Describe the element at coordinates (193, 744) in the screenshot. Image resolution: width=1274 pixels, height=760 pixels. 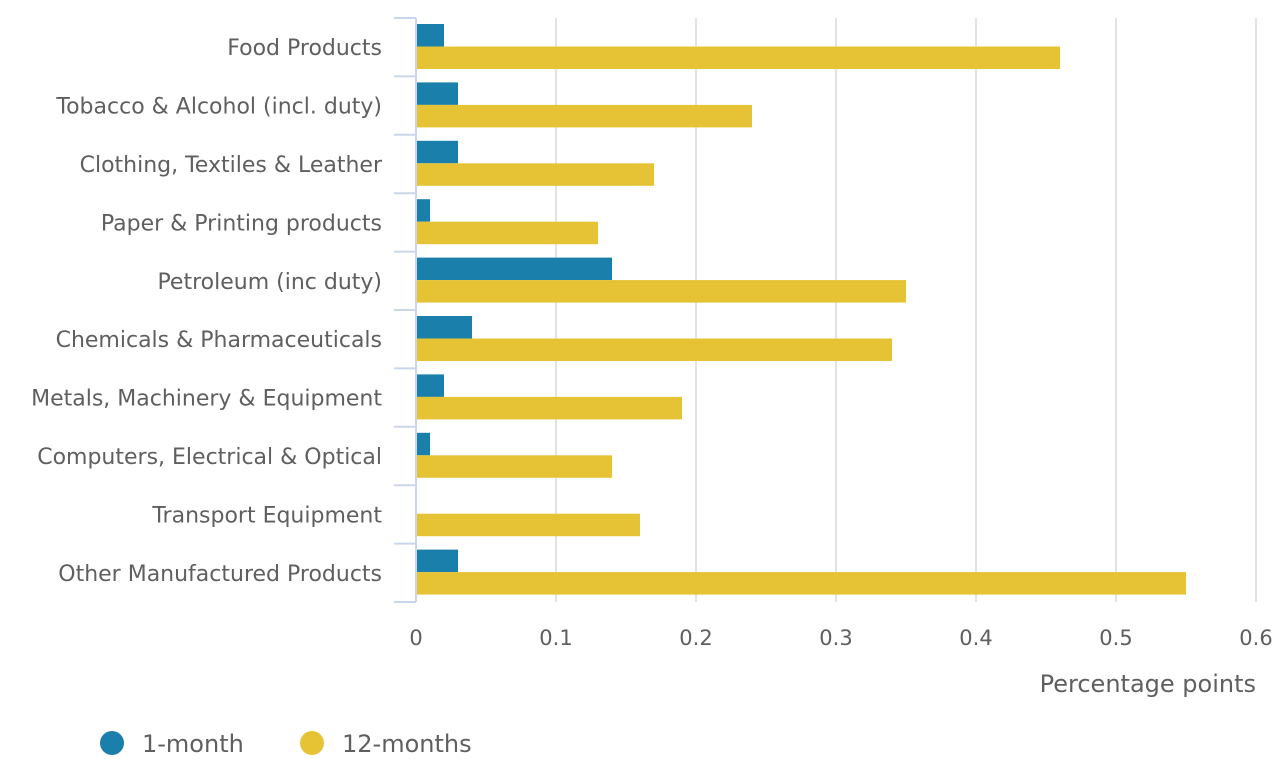
I see `legend-label: 1-month` at that location.